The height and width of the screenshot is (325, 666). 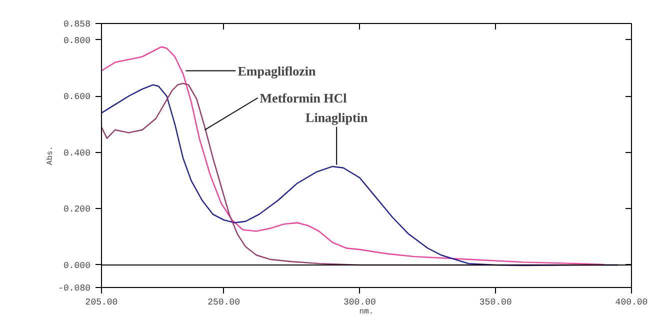 What do you see at coordinates (224, 303) in the screenshot?
I see `x-tick-label: 250.00` at bounding box center [224, 303].